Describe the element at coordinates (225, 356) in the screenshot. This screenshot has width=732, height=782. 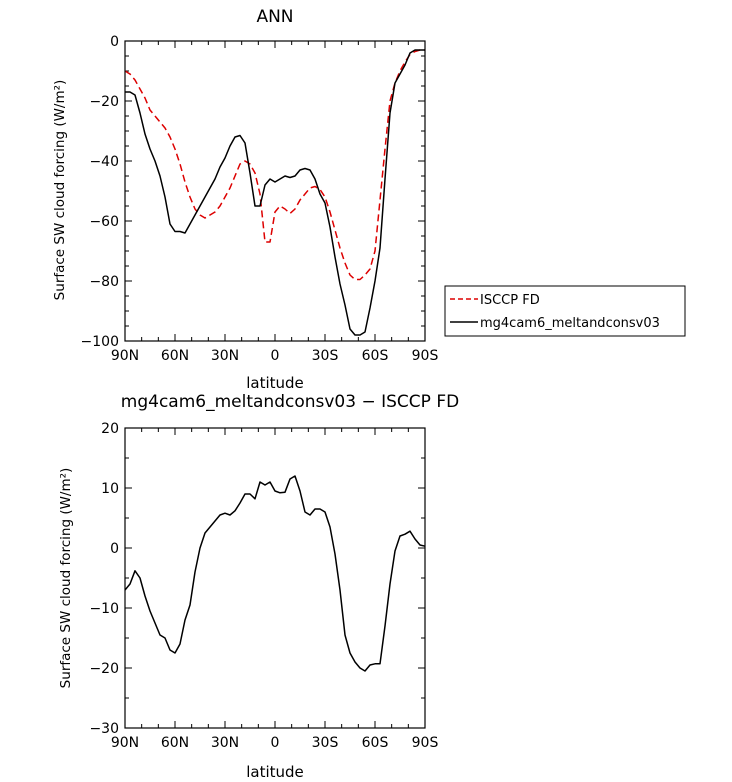
I see `top-x-tick-label: 30N` at that location.